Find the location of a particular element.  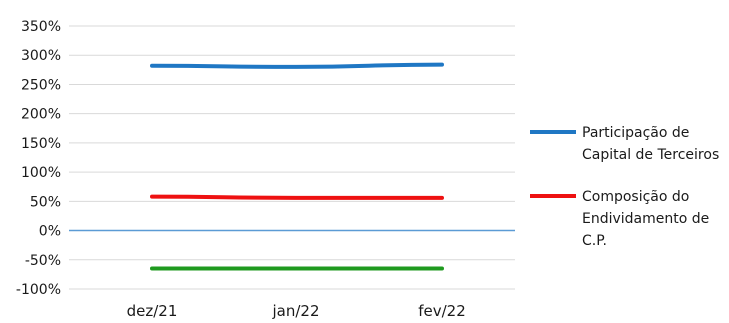

y-tick-label: -50% is located at coordinates (43, 261).